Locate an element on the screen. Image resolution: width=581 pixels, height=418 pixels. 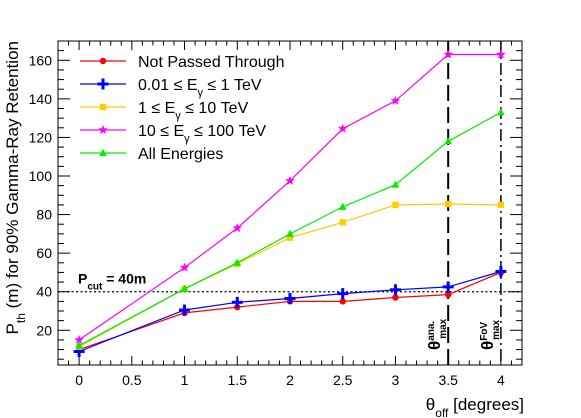
legend-label: All Energies is located at coordinates (180, 154).